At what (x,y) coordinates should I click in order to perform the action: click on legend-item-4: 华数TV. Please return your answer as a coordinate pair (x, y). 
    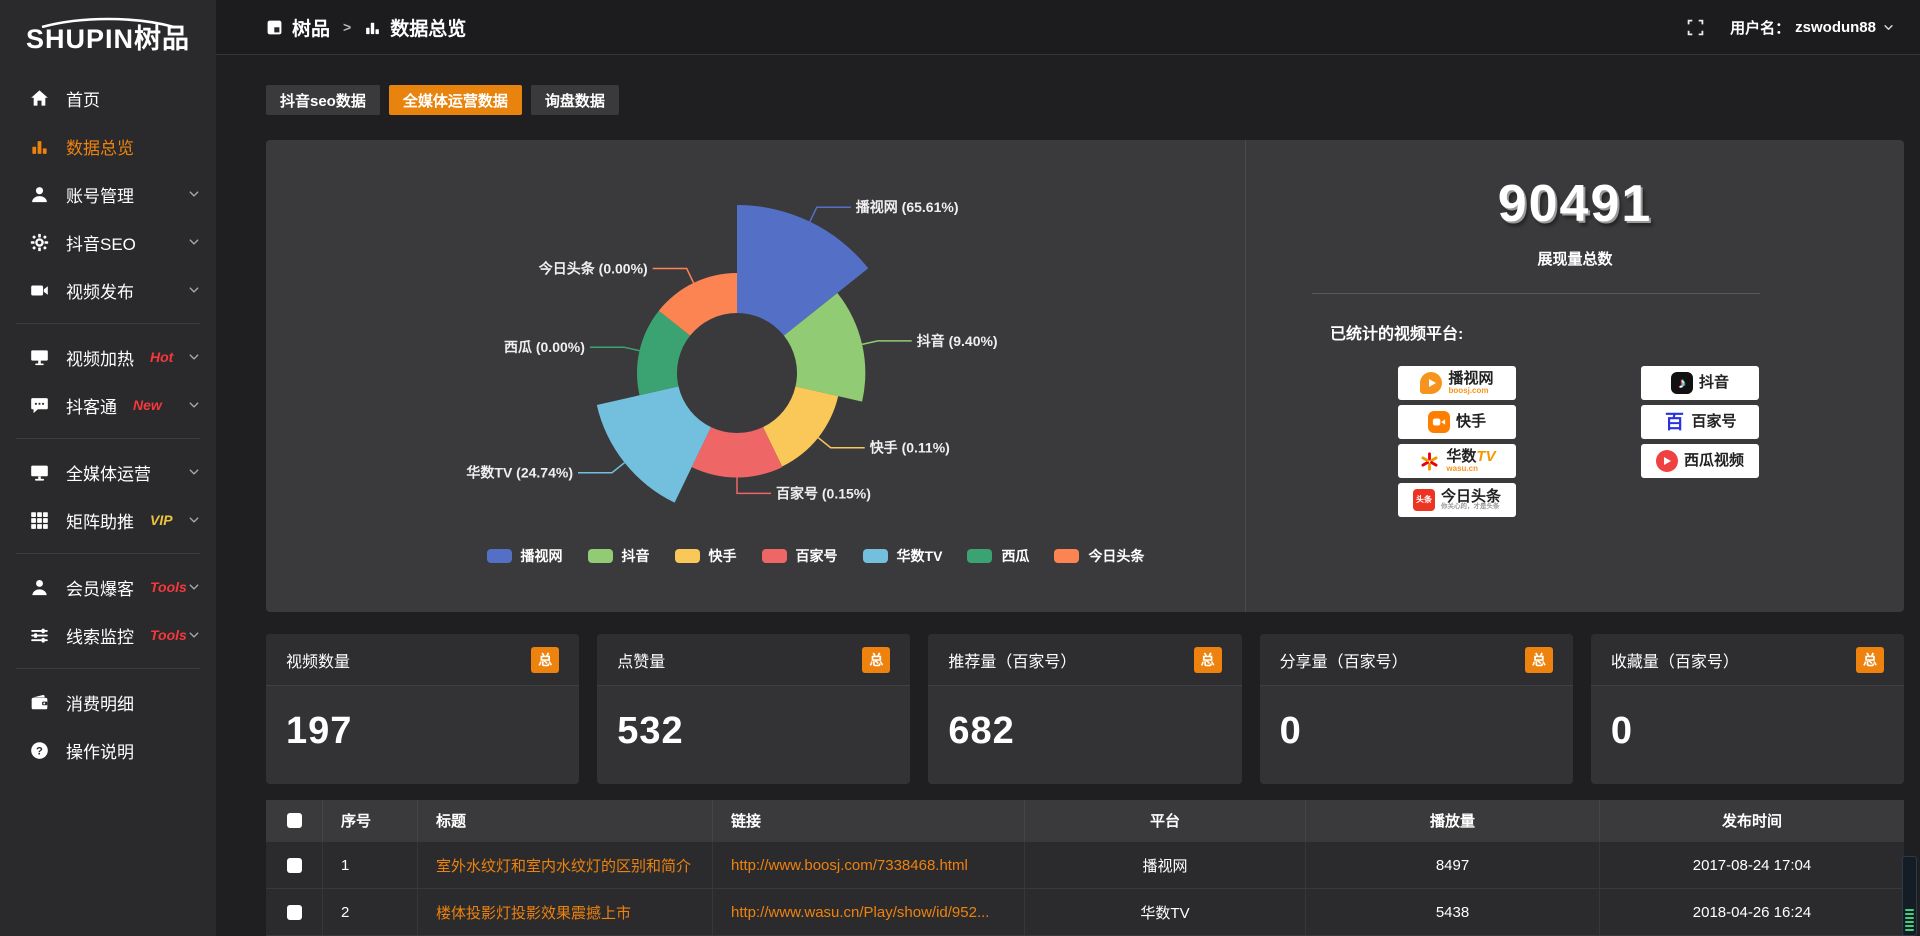
    Looking at the image, I should click on (902, 556).